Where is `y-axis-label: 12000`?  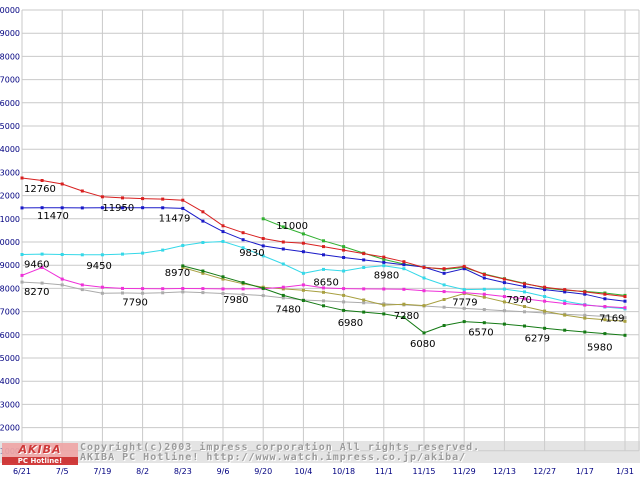
y-axis-label: 12000 is located at coordinates (10, 196).